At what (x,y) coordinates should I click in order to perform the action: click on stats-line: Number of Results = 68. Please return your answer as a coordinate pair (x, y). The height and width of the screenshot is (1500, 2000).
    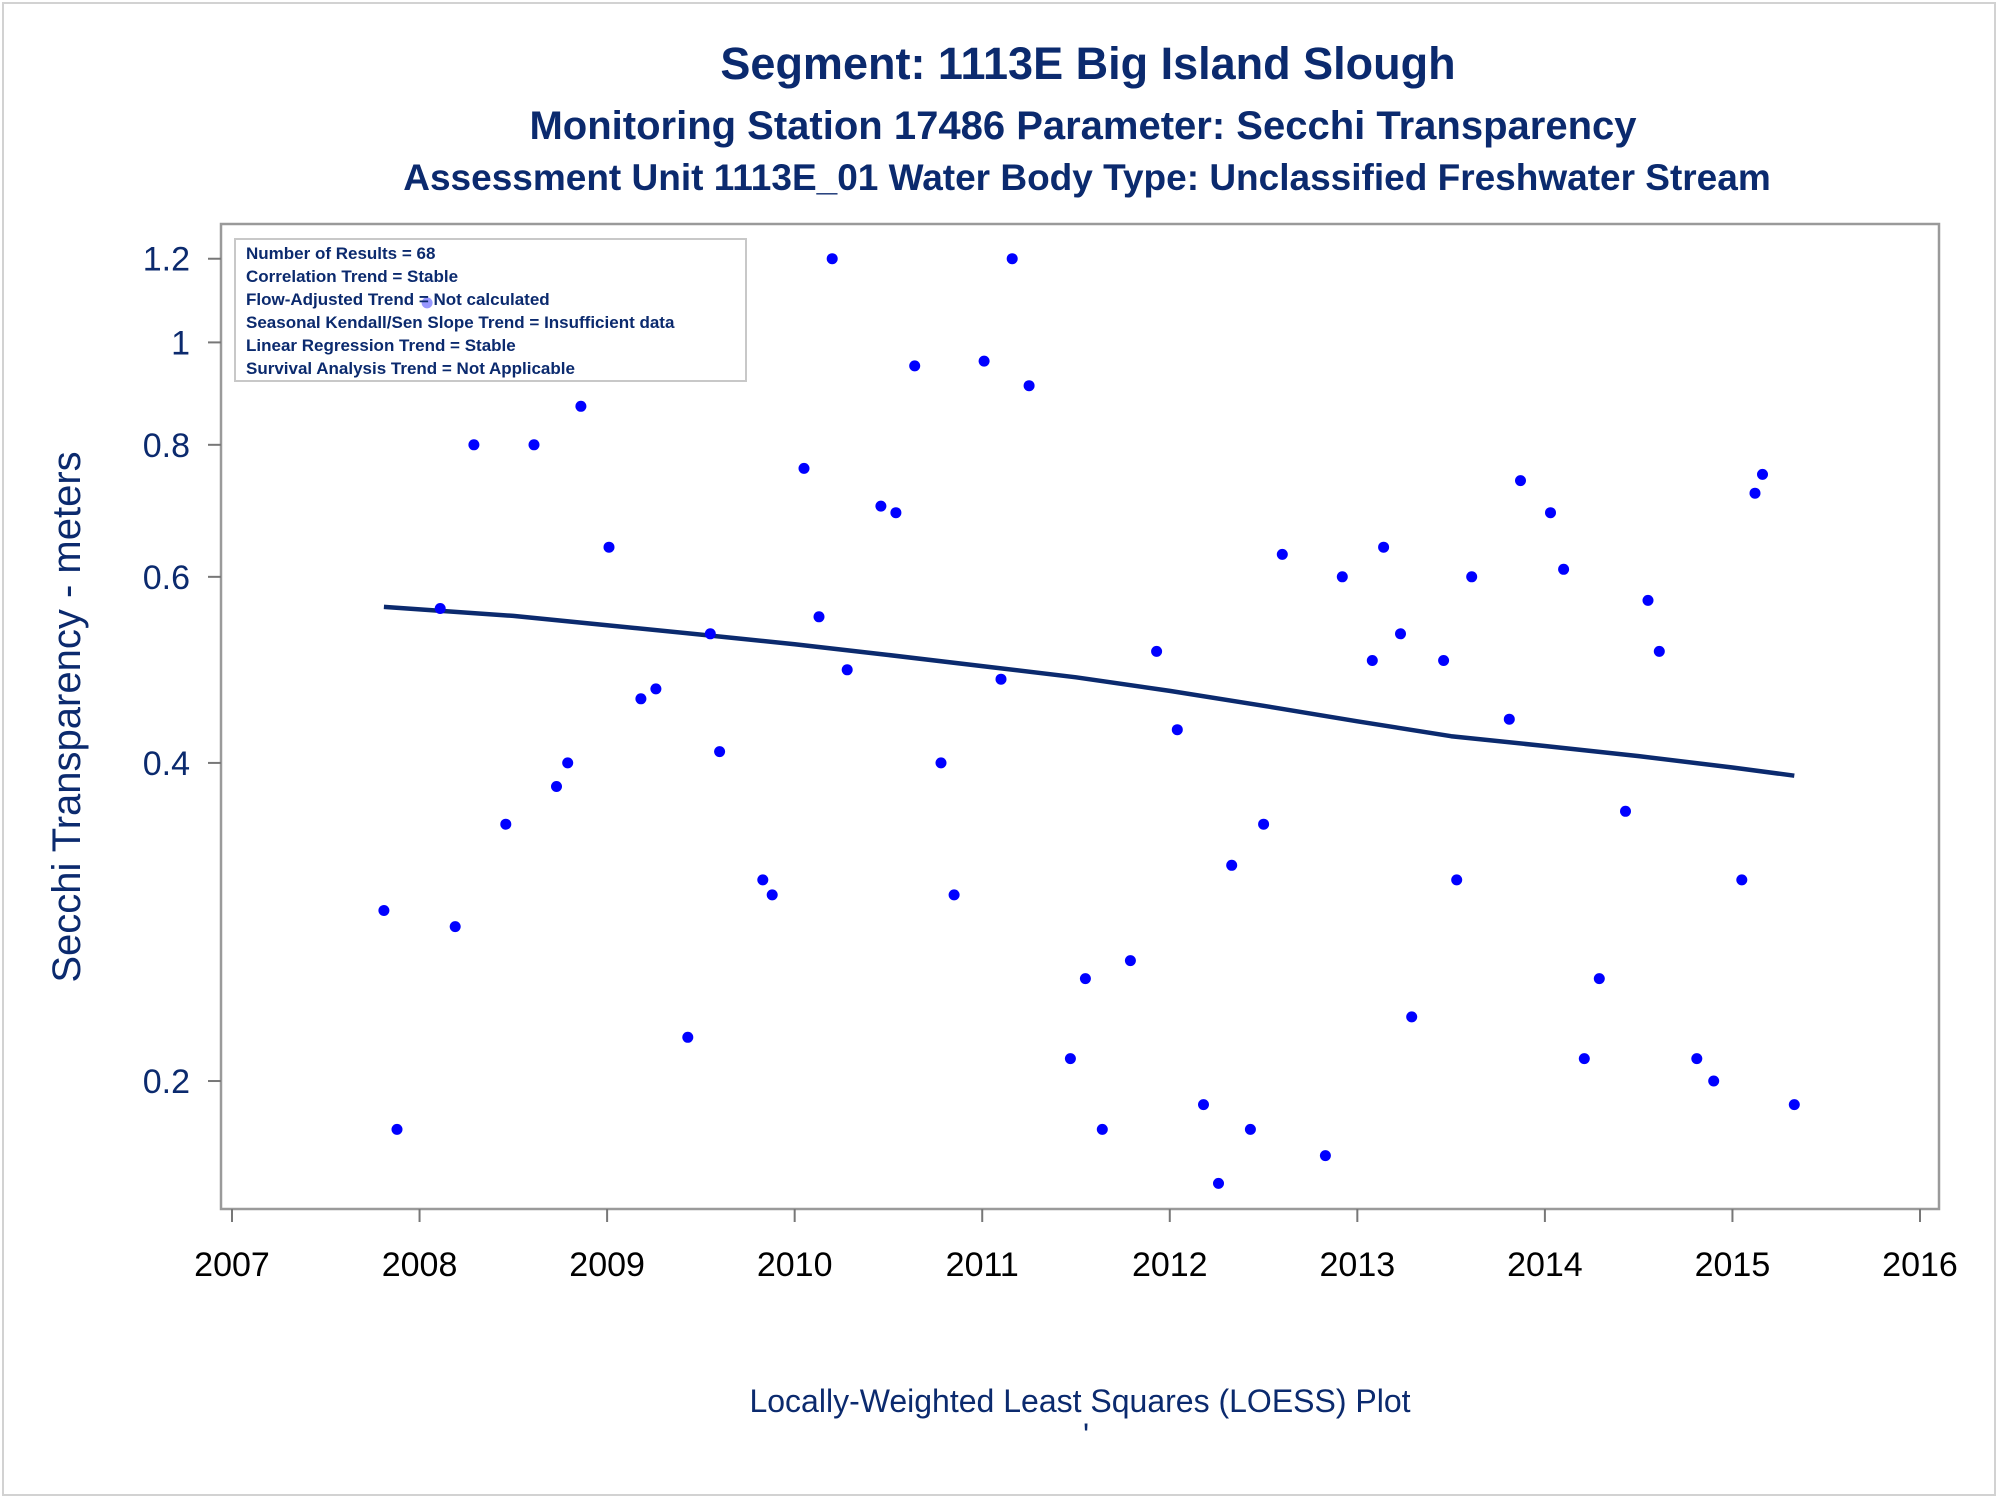
    Looking at the image, I should click on (340, 253).